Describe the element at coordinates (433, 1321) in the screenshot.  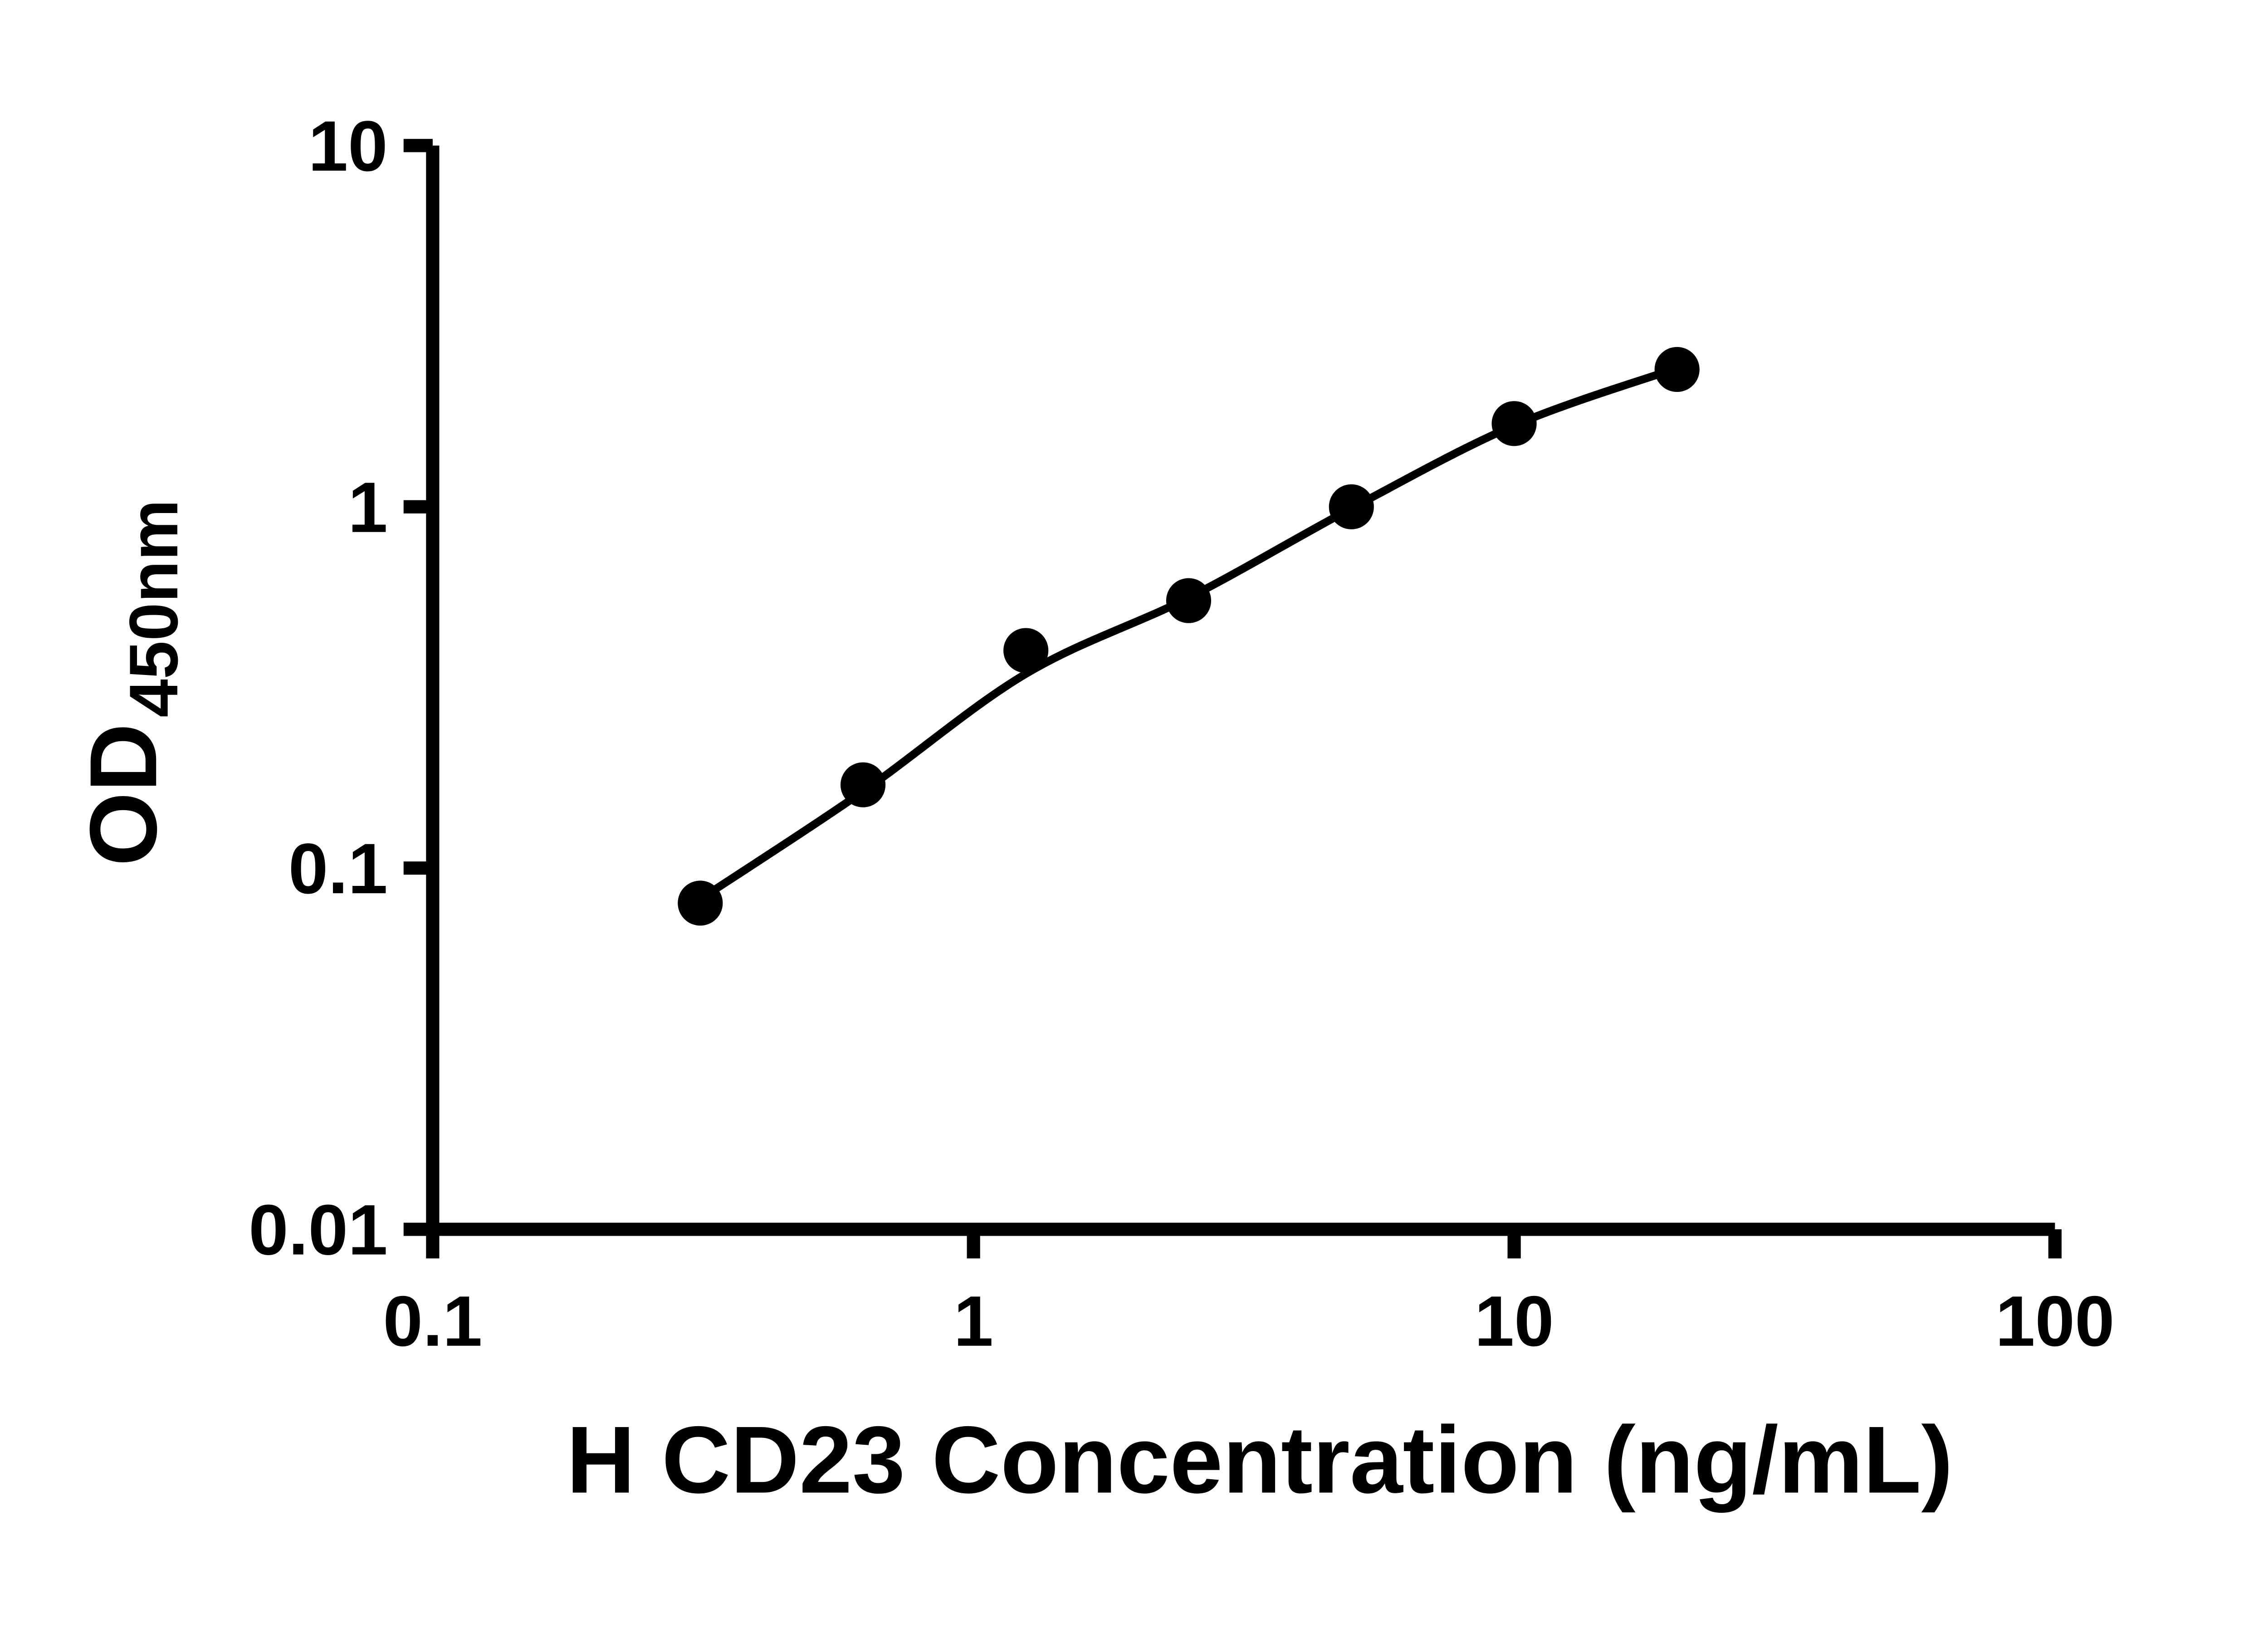
I see `x-tick-label: 0.1` at that location.